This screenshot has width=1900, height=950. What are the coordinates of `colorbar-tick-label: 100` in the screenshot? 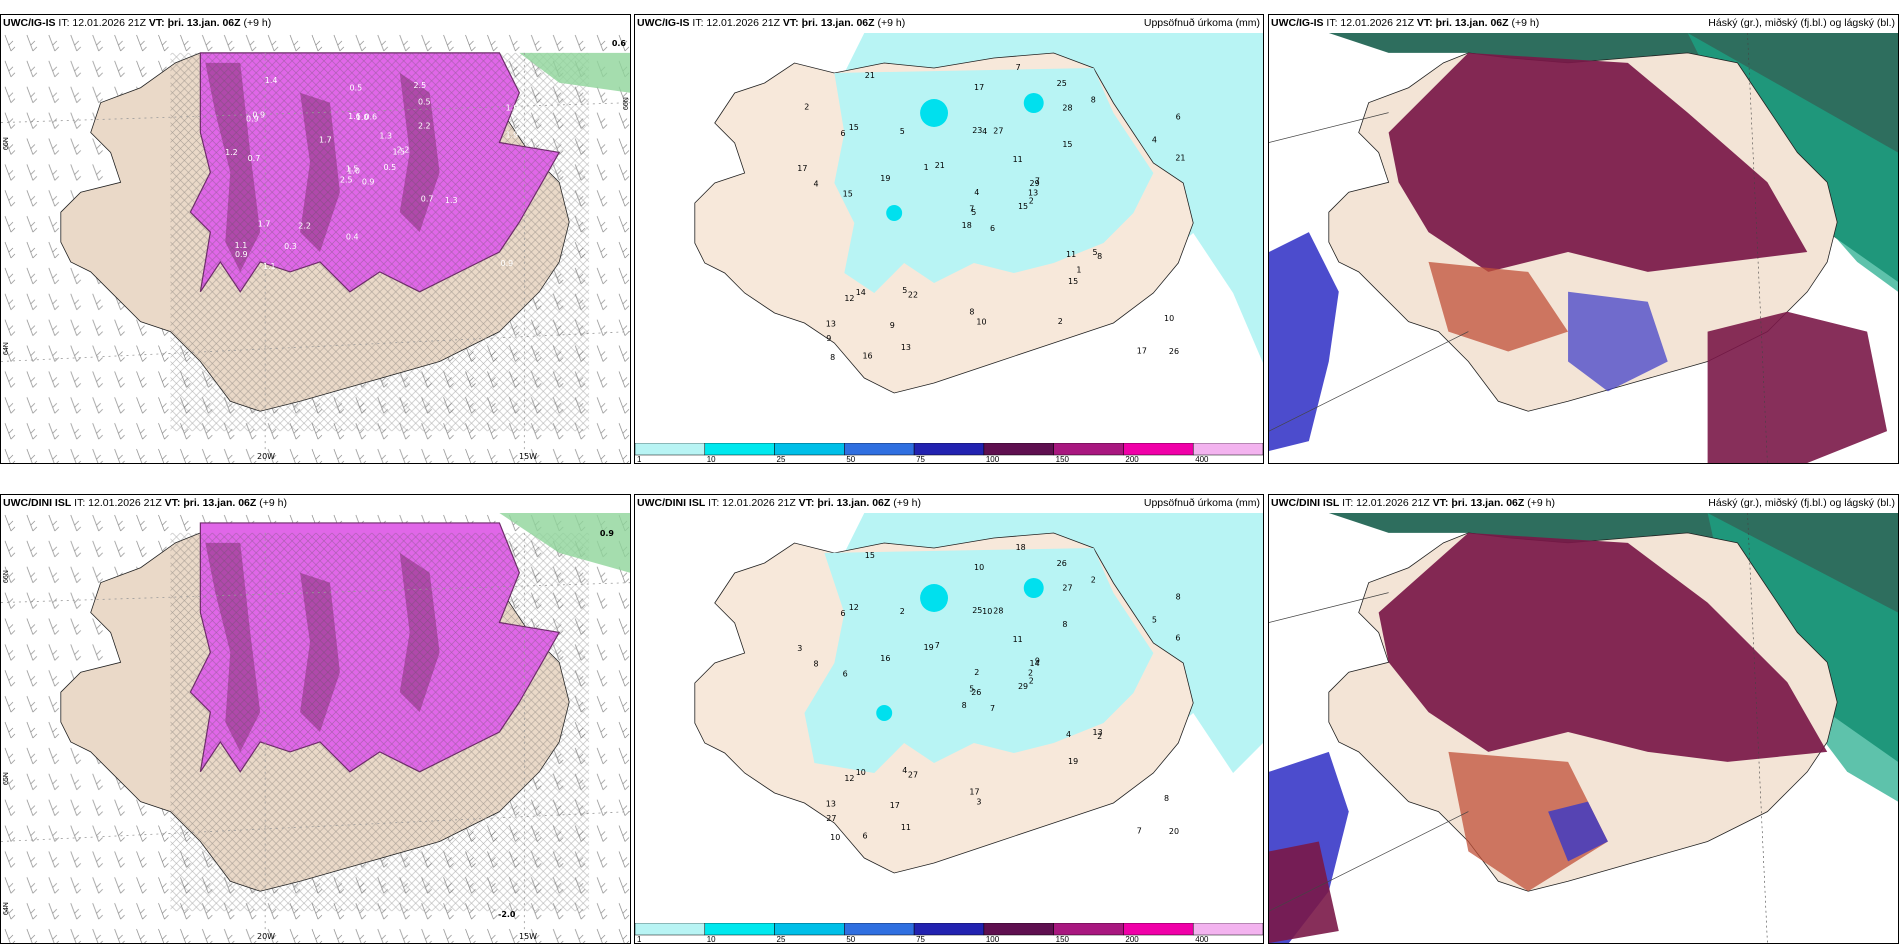 It's located at (993, 459).